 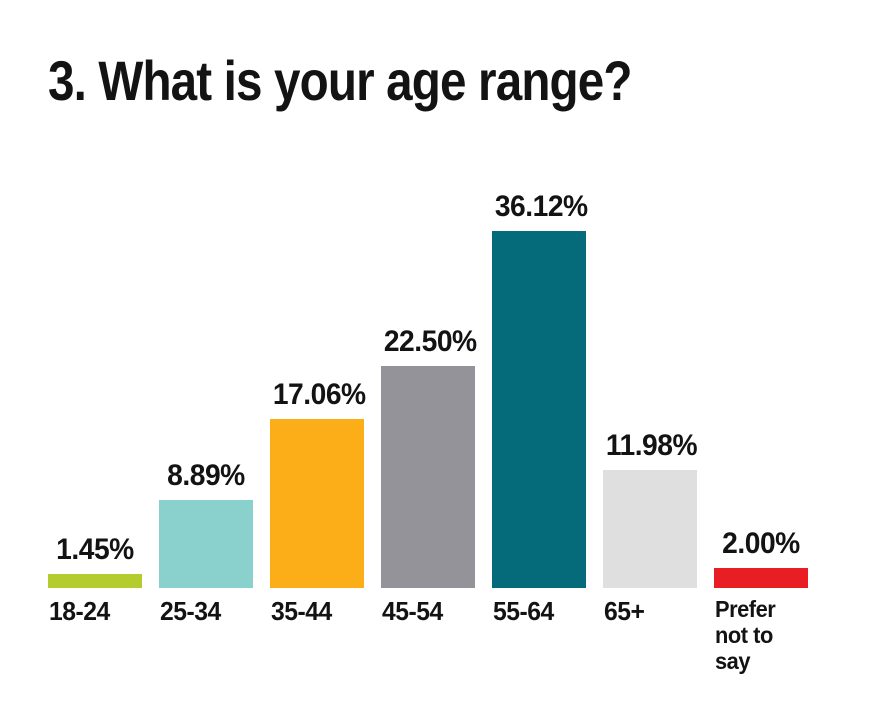 What do you see at coordinates (624, 611) in the screenshot?
I see `bar-category-label: 65+` at bounding box center [624, 611].